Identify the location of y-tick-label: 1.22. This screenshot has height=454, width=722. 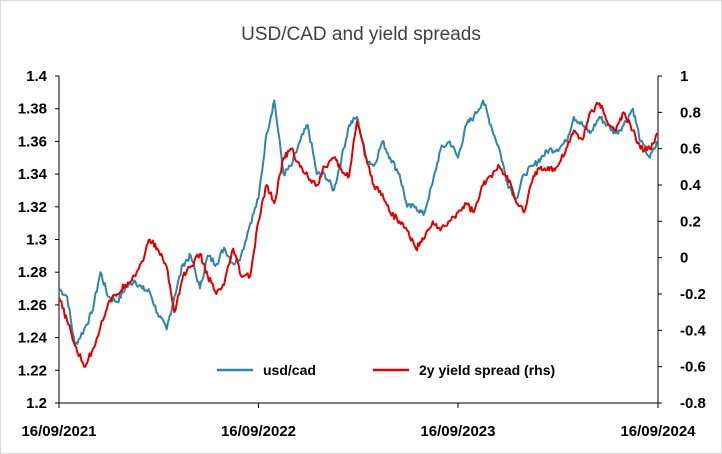
(32, 370).